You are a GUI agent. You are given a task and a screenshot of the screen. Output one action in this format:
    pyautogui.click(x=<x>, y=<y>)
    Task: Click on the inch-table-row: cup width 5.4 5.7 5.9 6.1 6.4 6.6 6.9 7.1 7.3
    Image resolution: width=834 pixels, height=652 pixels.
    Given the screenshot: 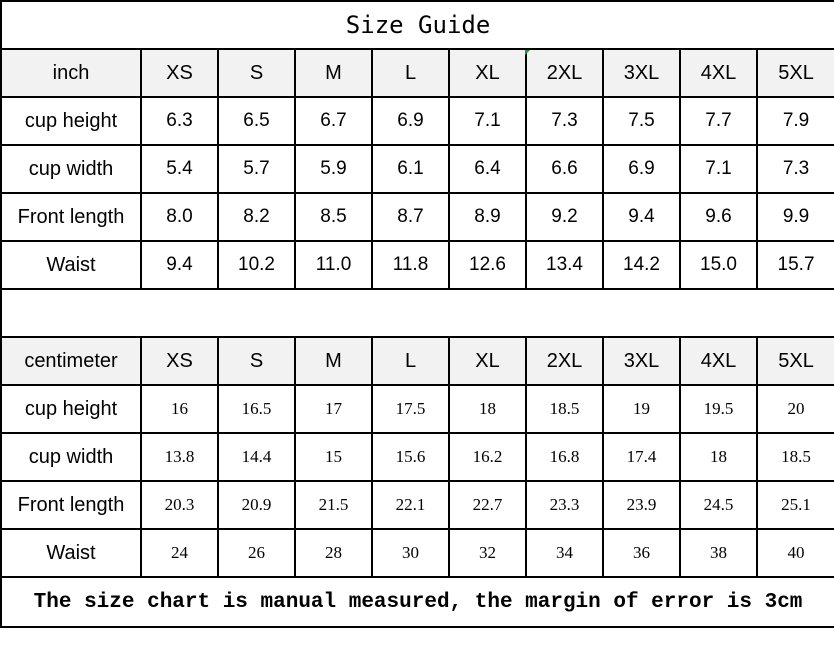 What is the action you would take?
    pyautogui.click(x=417, y=169)
    